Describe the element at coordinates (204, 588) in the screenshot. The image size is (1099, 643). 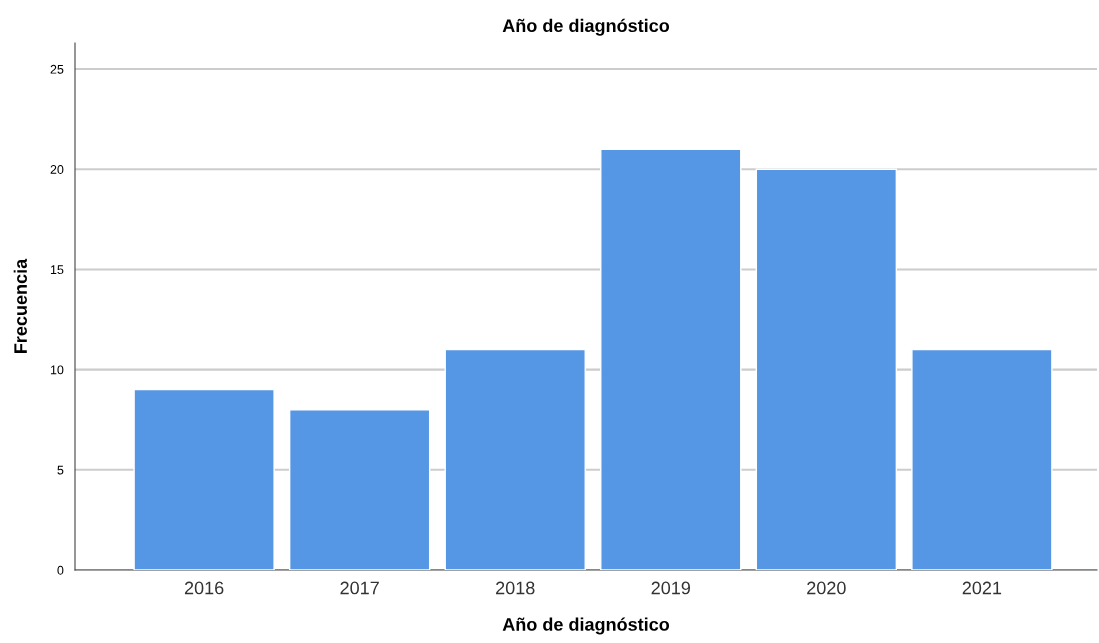
I see `x-tick-label: 2016` at that location.